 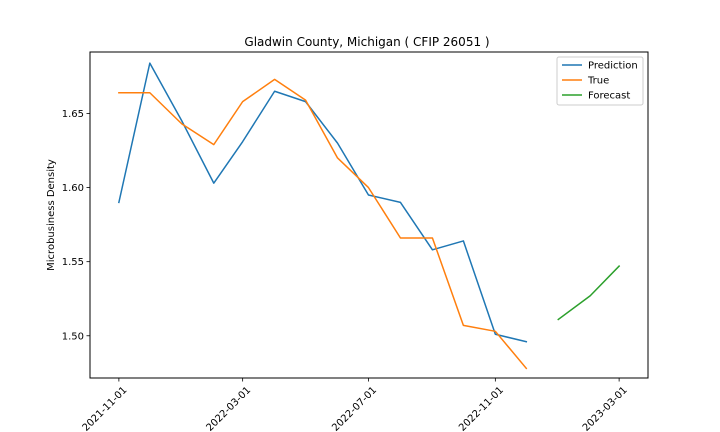 What do you see at coordinates (605, 408) in the screenshot?
I see `x-tick-label: 2023-03-01` at bounding box center [605, 408].